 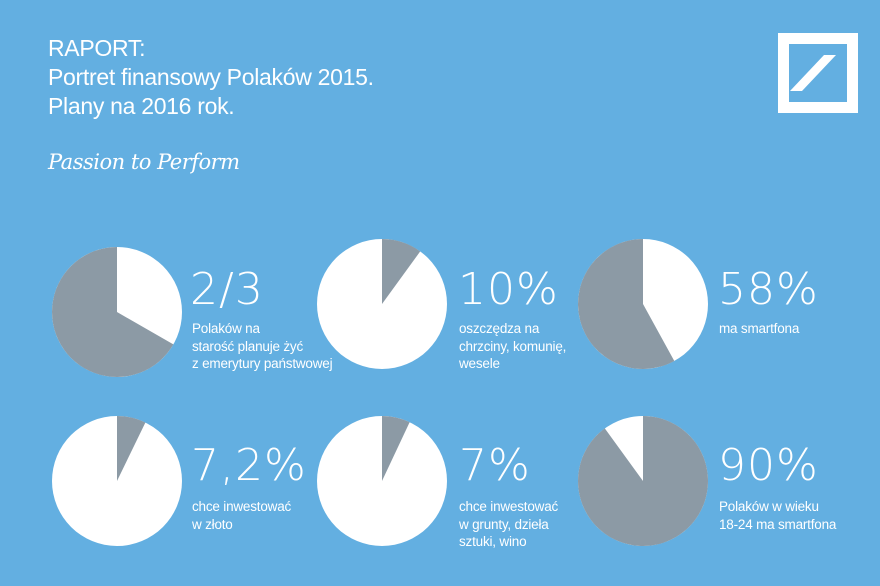 What do you see at coordinates (513, 346) in the screenshot?
I see `stat-description: oszczędza na chrzciny, komunię, wesele` at bounding box center [513, 346].